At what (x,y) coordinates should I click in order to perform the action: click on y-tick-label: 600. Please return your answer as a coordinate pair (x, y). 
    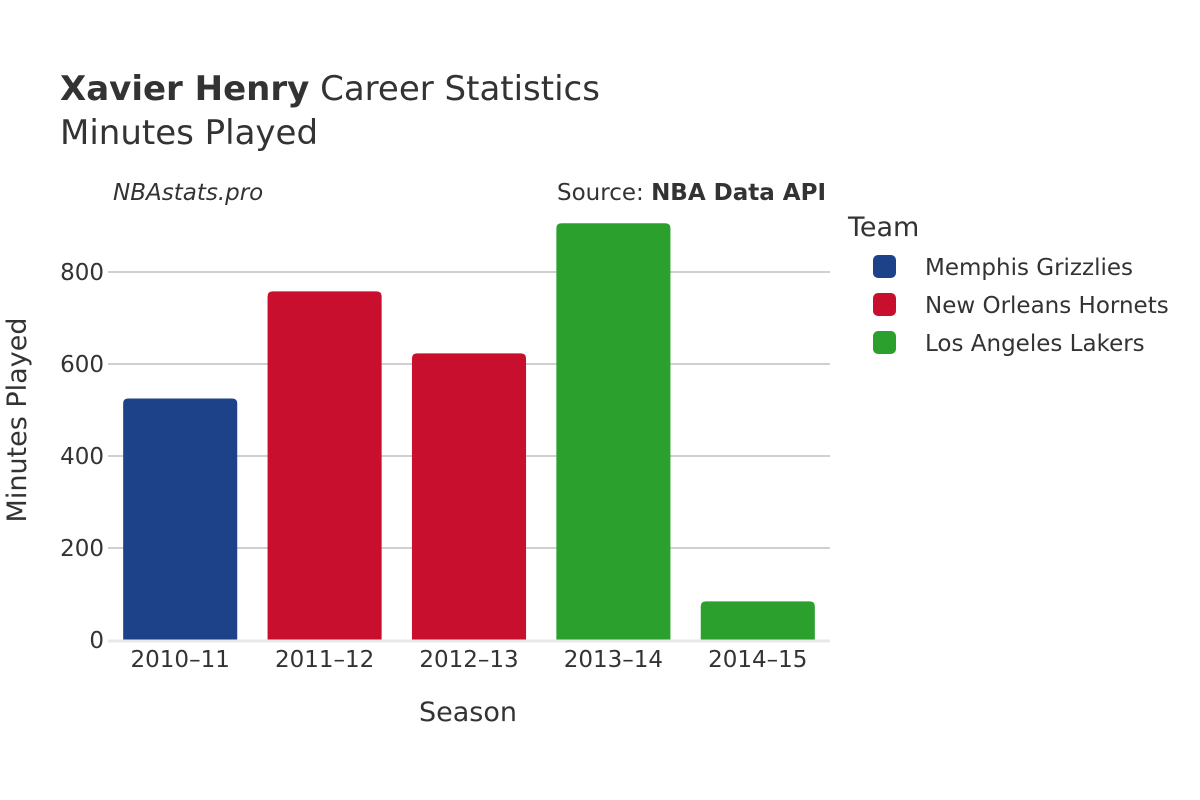
    Looking at the image, I should click on (82, 365).